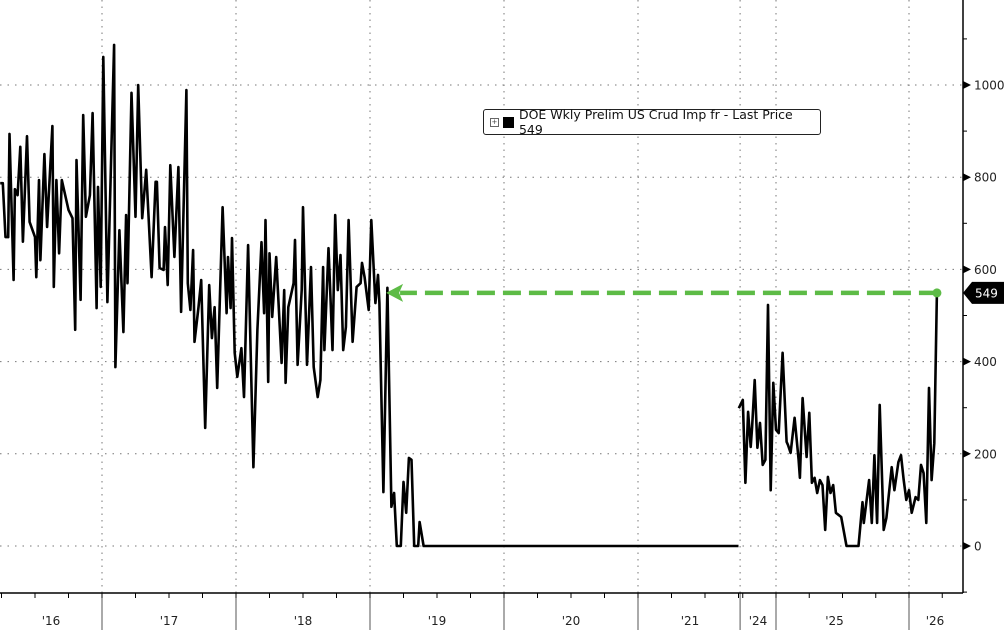  What do you see at coordinates (985, 454) in the screenshot?
I see `y-tick-label: 200` at bounding box center [985, 454].